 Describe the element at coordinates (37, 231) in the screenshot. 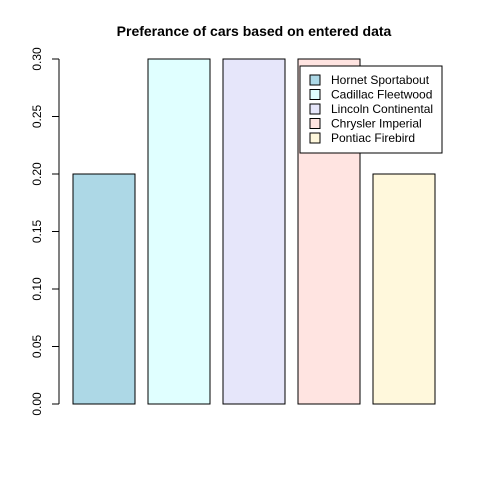

I see `y-tick-label: 0.15` at that location.